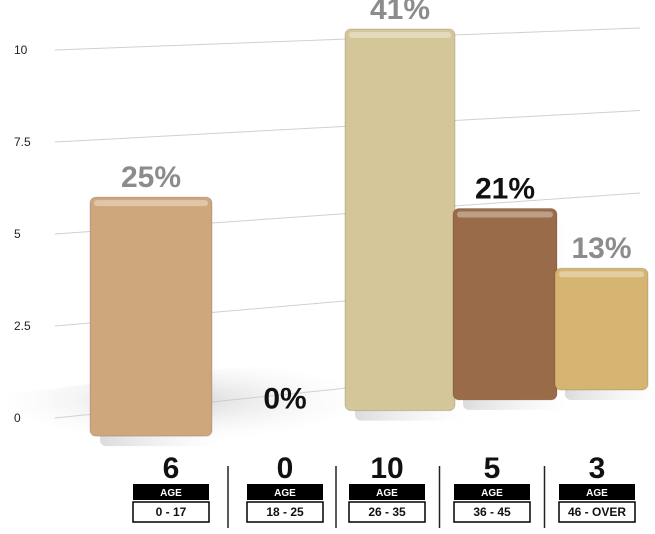 This screenshot has height=534, width=655. Describe the element at coordinates (17, 234) in the screenshot. I see `y-tick-label: 5` at that location.